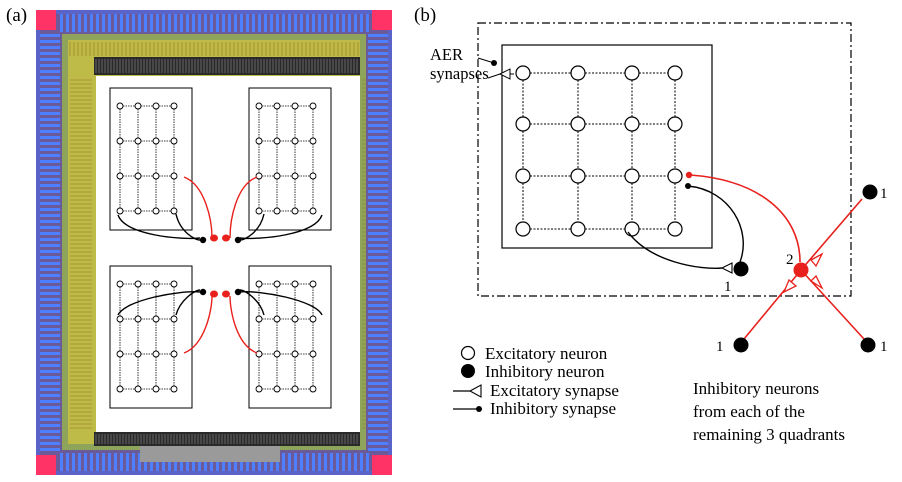  I want to click on filled-circle-icon, so click(468, 371).